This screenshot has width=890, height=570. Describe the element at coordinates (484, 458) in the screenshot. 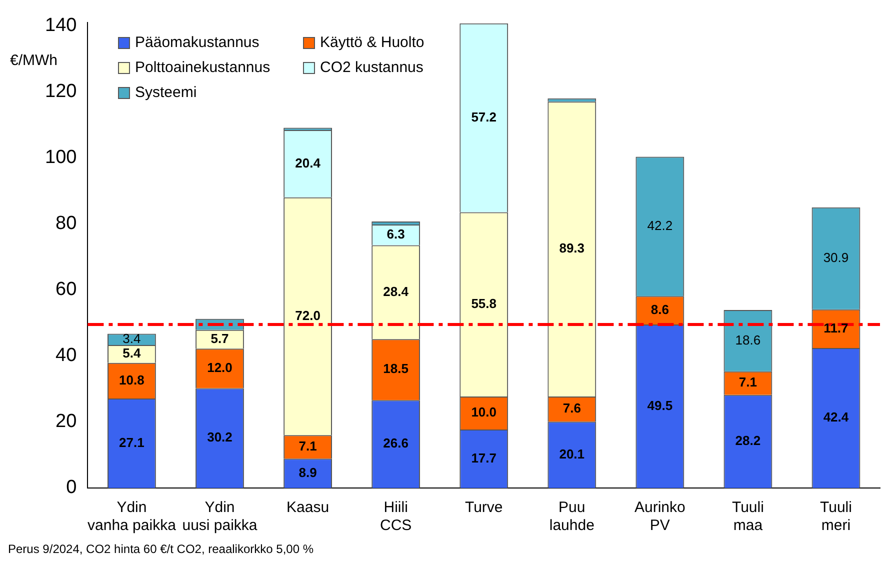

I see `data-label: 17.7` at that location.